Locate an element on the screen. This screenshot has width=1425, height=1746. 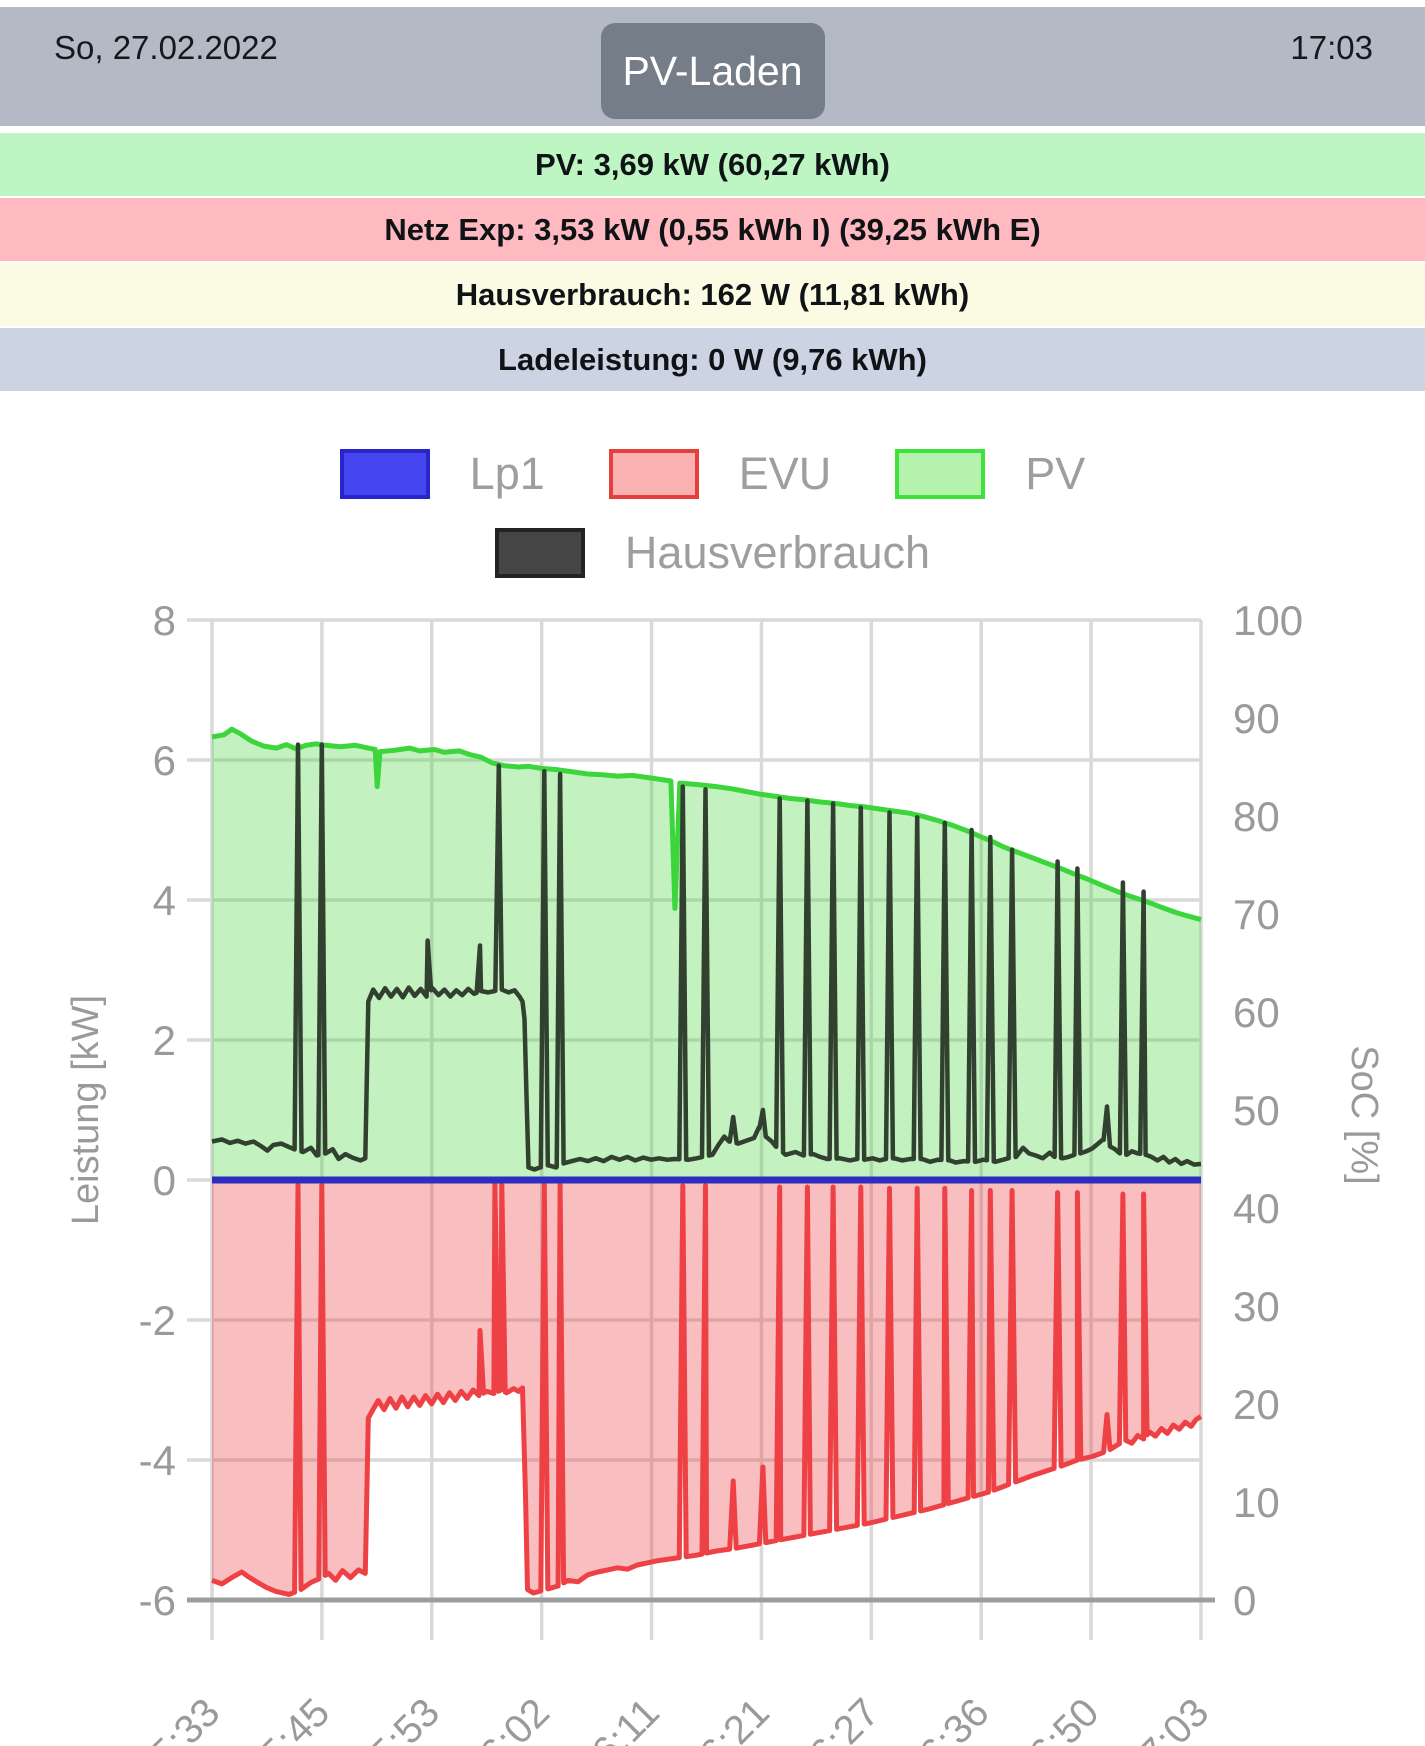
header-date: So, 27.02.2022 is located at coordinates (166, 47).